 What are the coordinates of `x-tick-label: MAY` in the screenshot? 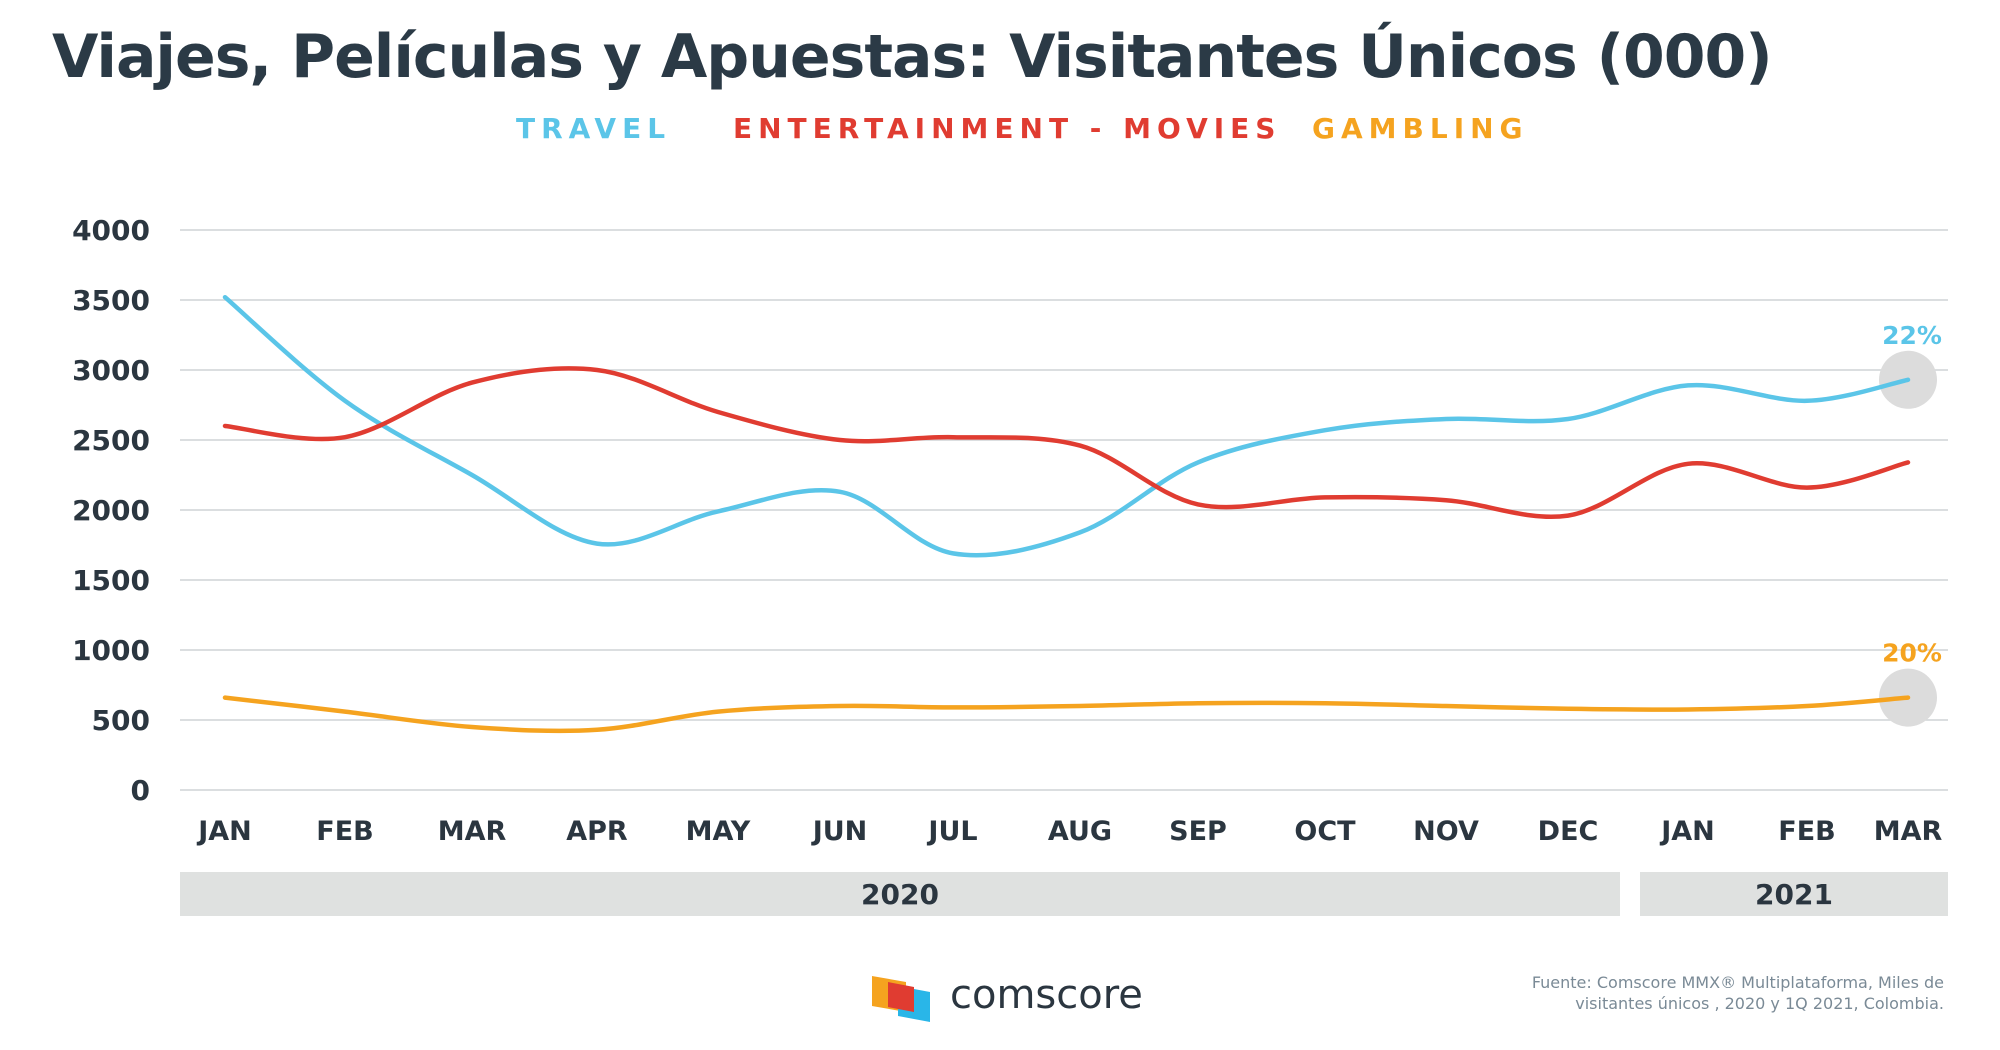 It's located at (718, 831).